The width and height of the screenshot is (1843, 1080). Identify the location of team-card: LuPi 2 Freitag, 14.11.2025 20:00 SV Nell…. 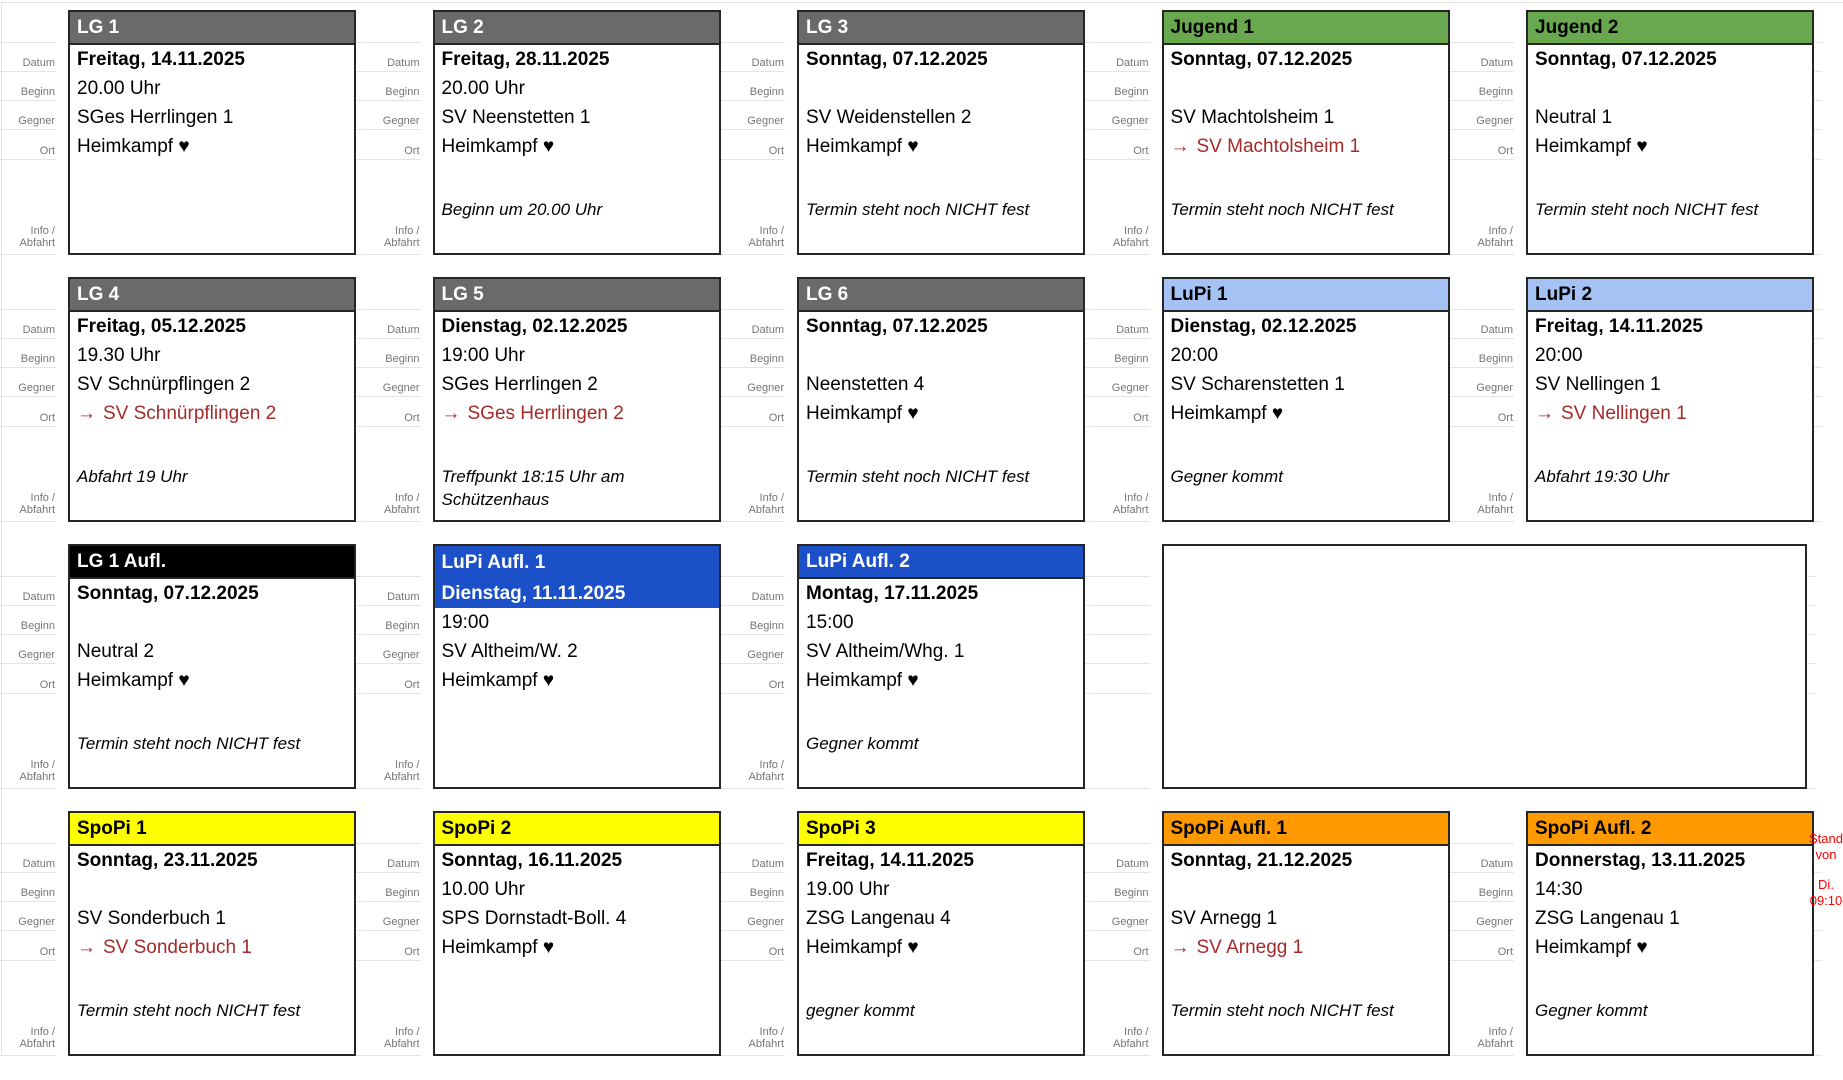
(1670, 399).